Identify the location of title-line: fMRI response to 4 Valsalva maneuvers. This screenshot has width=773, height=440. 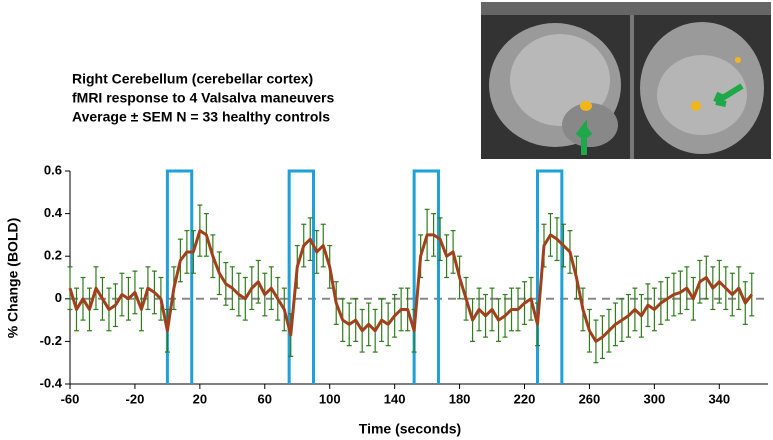
(203, 98).